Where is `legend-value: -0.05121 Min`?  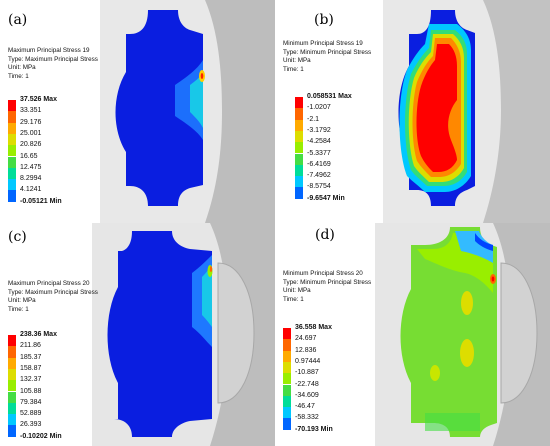
legend-value: -0.05121 Min is located at coordinates (41, 201).